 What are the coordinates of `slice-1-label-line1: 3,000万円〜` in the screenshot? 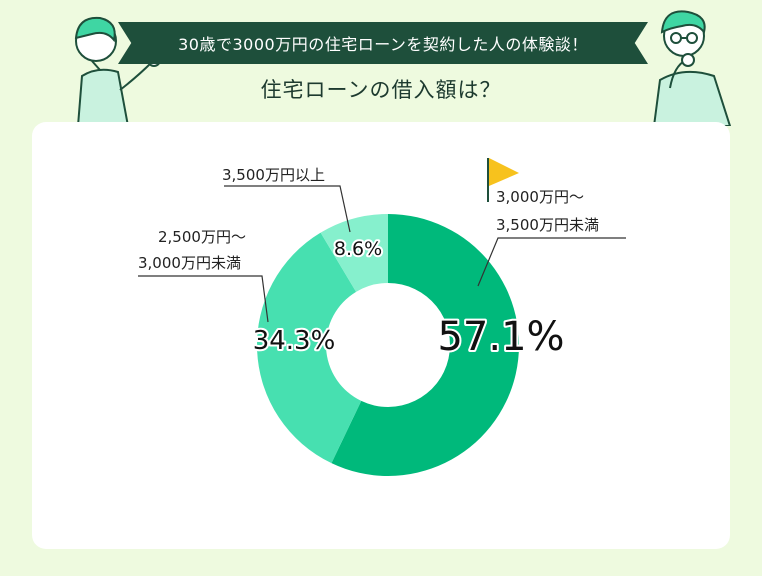 It's located at (540, 197).